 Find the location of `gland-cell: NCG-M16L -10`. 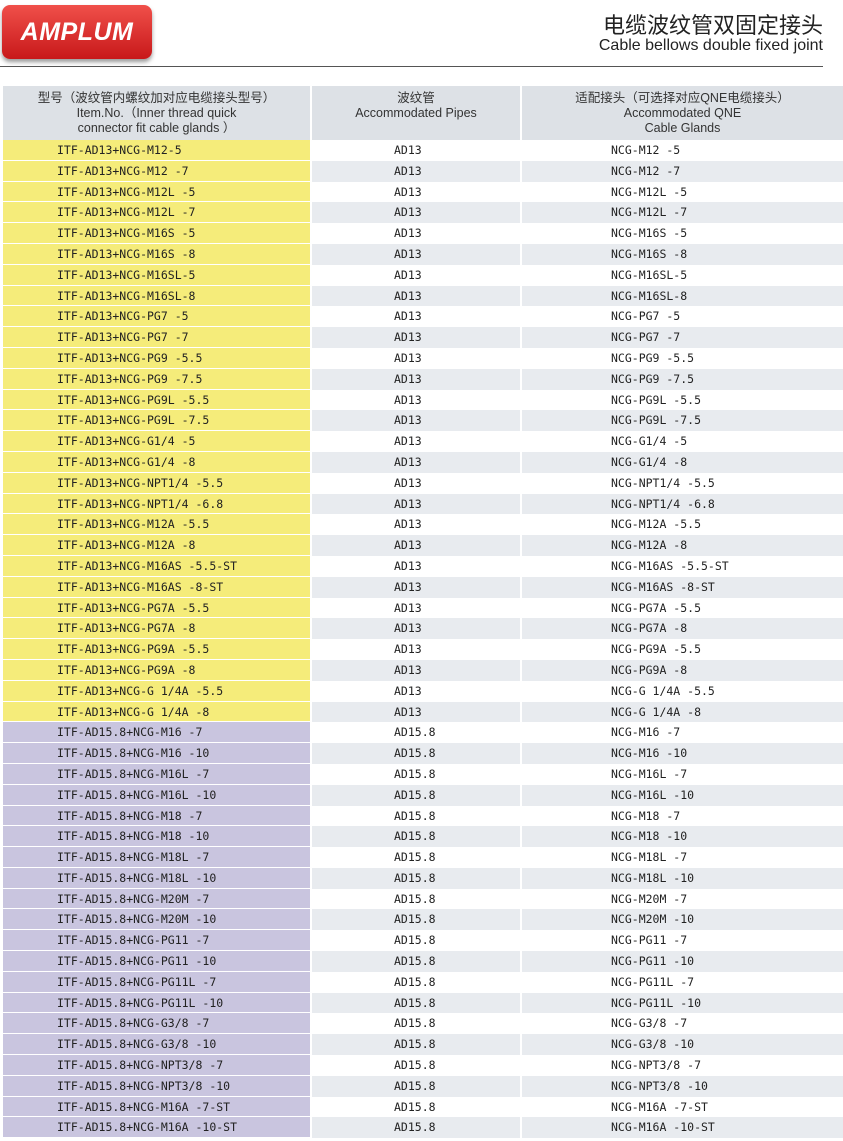

gland-cell: NCG-M16L -10 is located at coordinates (682, 795).